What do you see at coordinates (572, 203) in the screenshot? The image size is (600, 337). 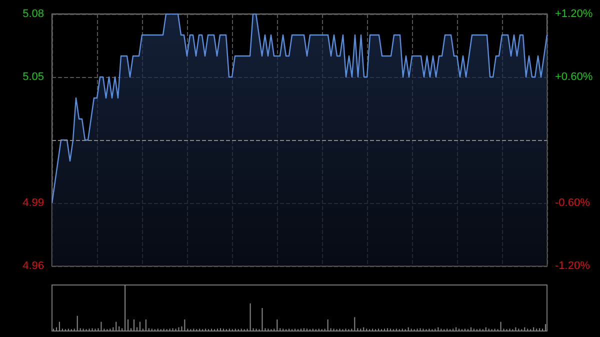 I see `y2-tick-label: -0.60%` at bounding box center [572, 203].